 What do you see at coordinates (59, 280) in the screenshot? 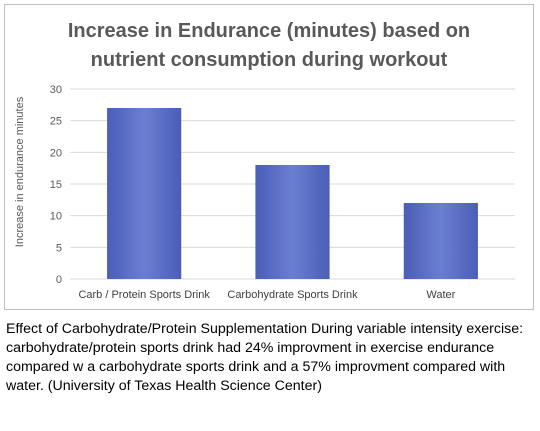
I see `y-tick-label: 0` at bounding box center [59, 280].